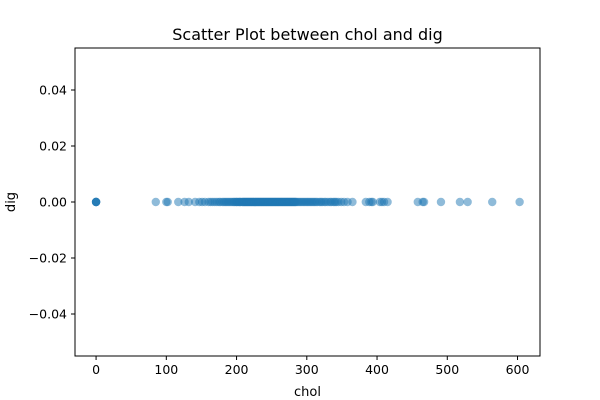 The width and height of the screenshot is (600, 400). What do you see at coordinates (518, 369) in the screenshot?
I see `x-tick-label: 600` at bounding box center [518, 369].